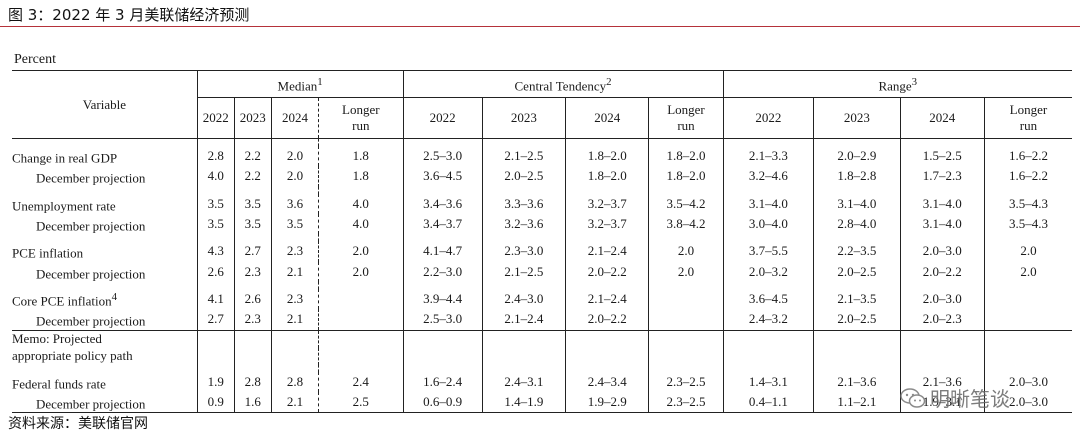 This screenshot has height=444, width=1080. Describe the element at coordinates (105, 104) in the screenshot. I see `variable-header: Variable` at that location.